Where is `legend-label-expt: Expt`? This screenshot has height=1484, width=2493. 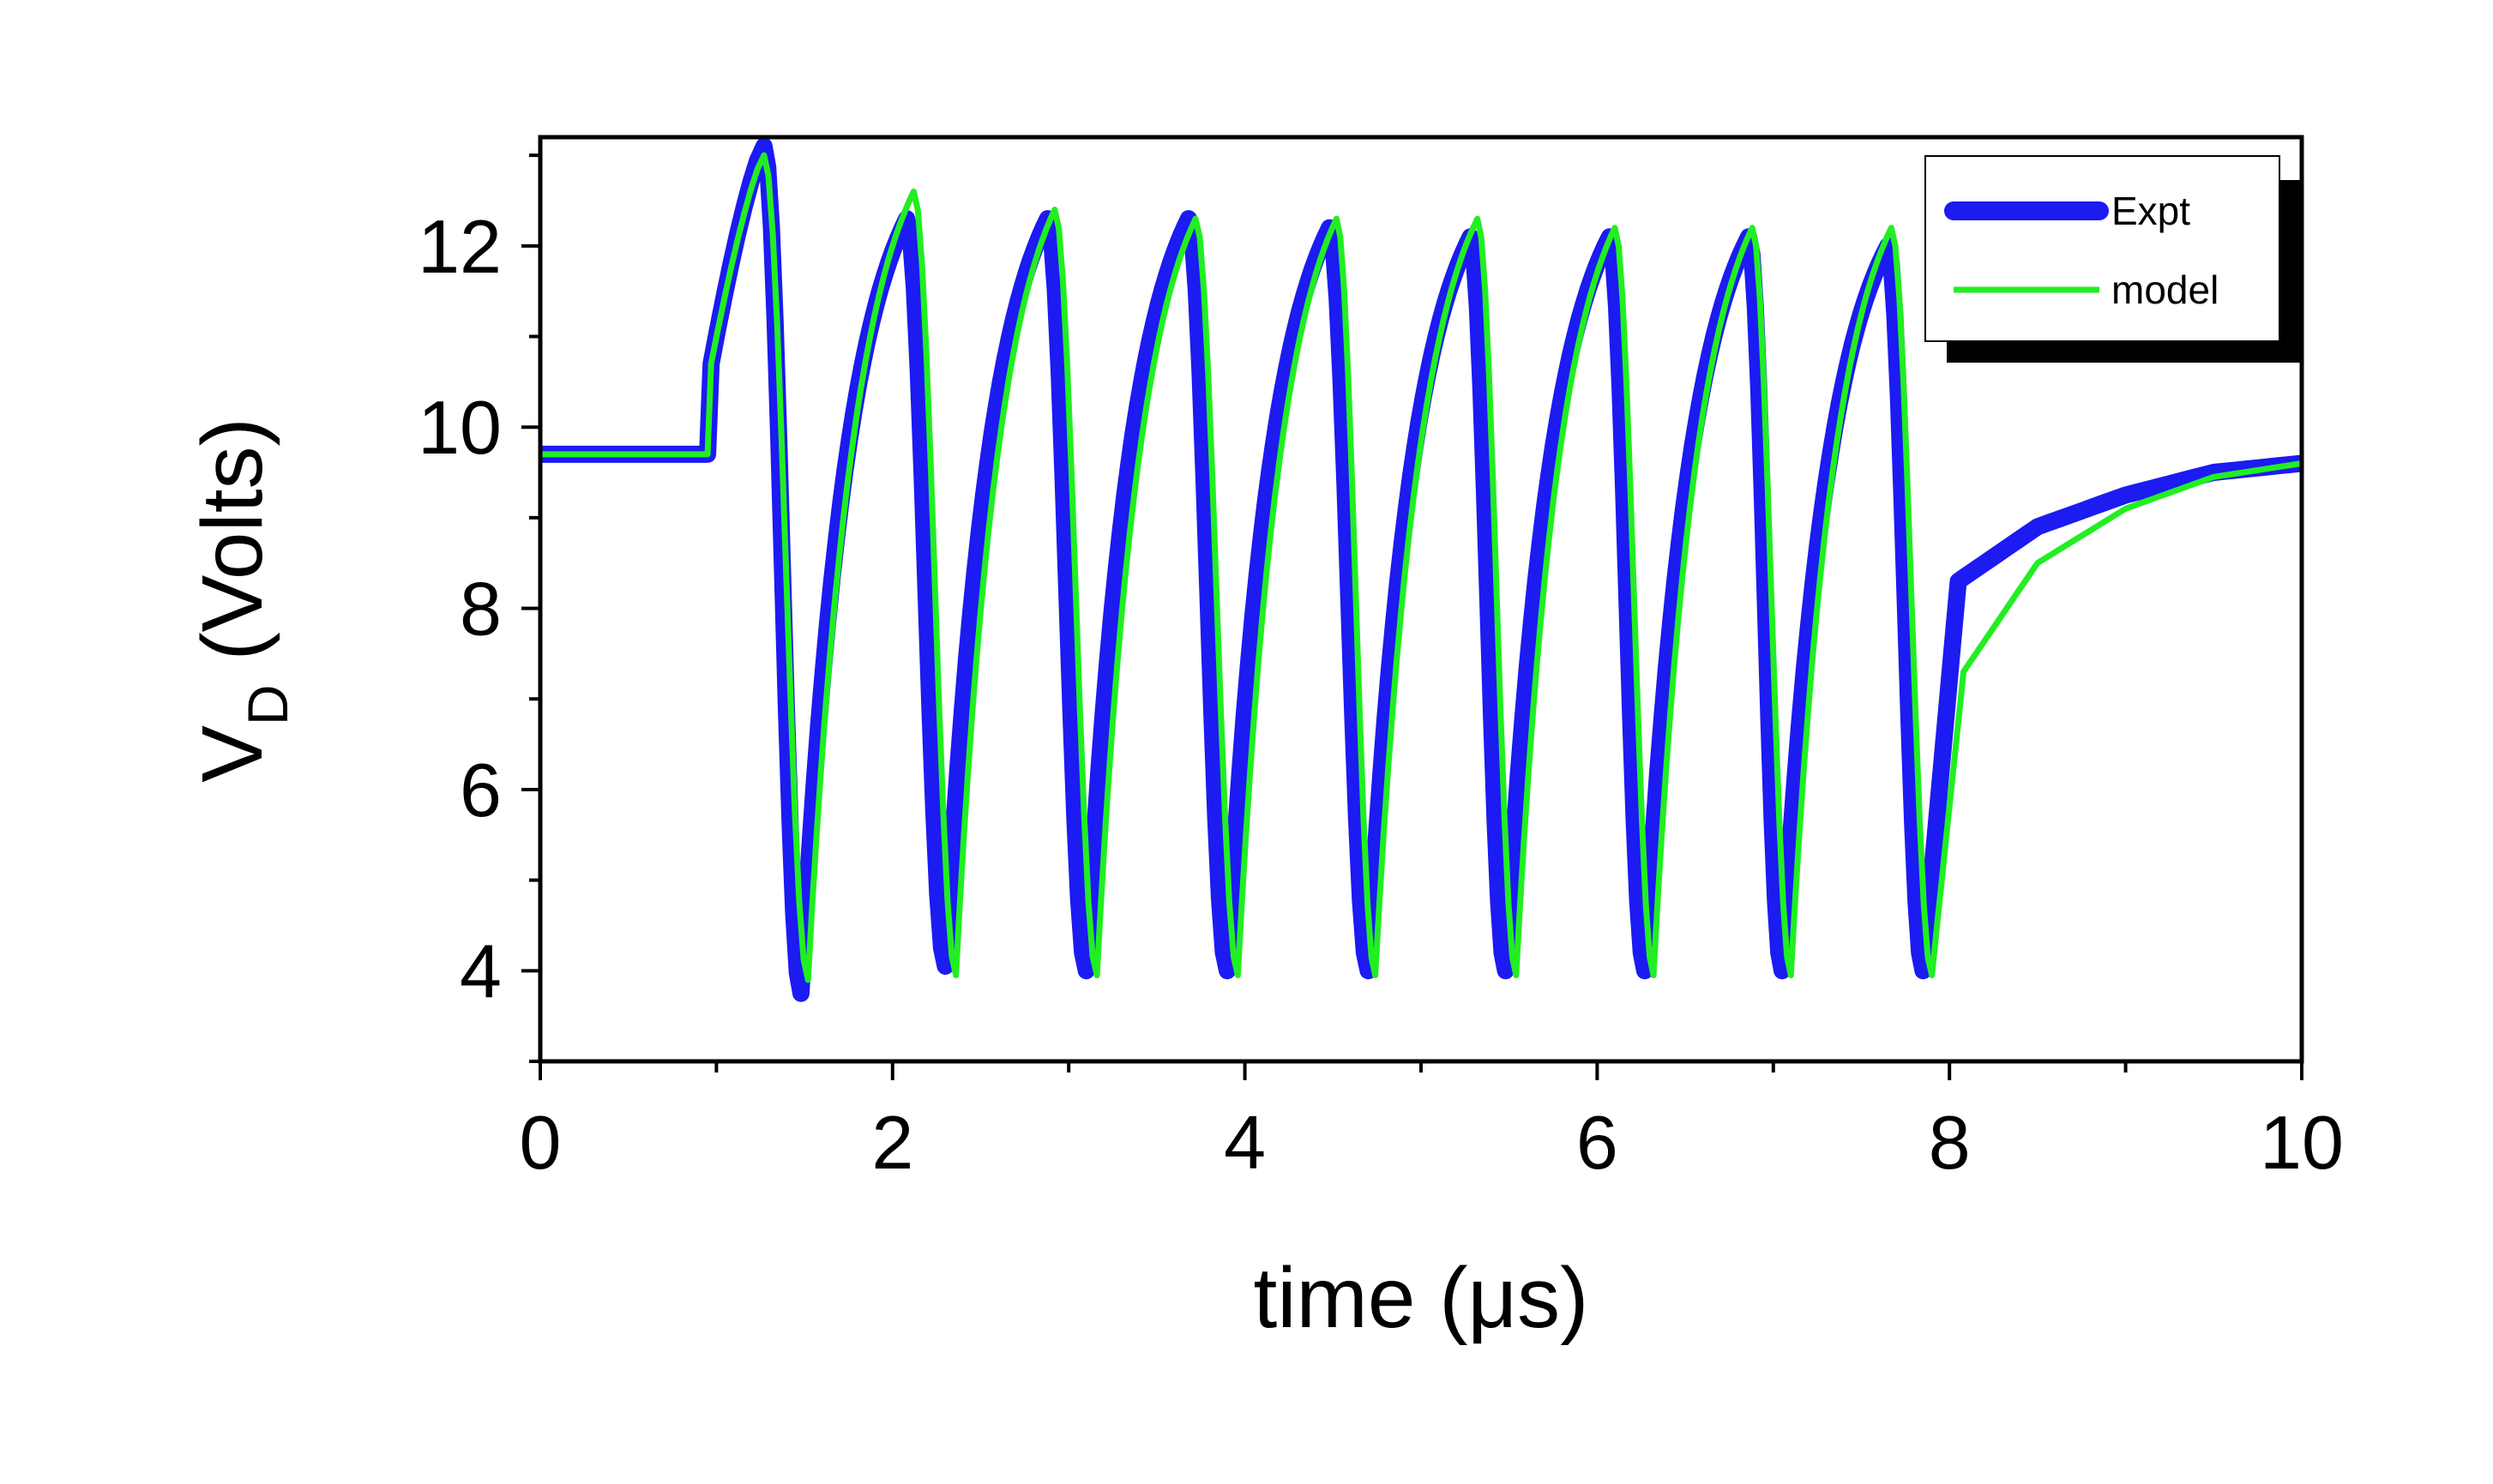
legend-label-expt: Expt is located at coordinates (2150, 211).